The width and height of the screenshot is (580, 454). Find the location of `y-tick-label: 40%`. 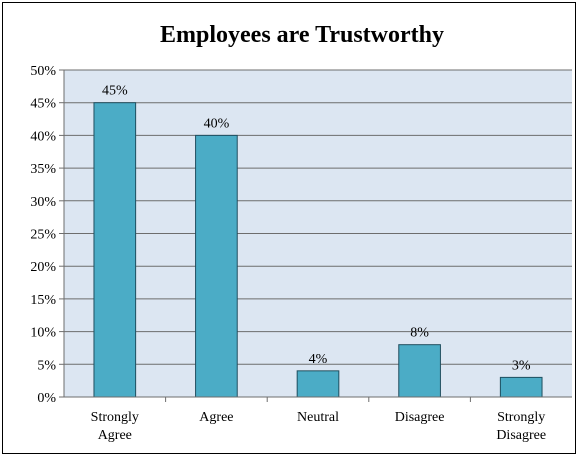

y-tick-label: 40% is located at coordinates (43, 136).